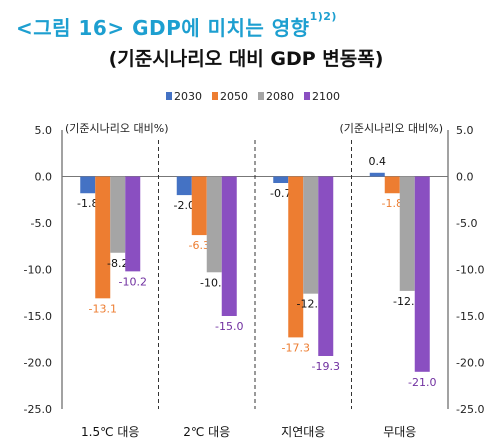  Describe the element at coordinates (261, 96) in the screenshot. I see `legend-swatch-2080` at that location.